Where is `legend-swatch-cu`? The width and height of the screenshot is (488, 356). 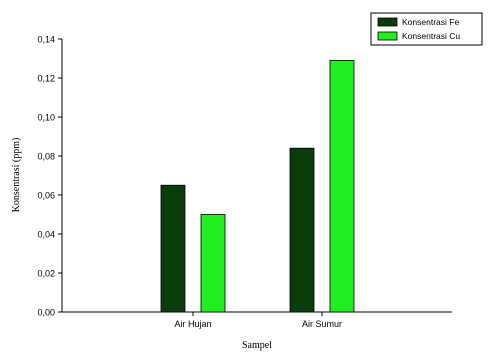 legend-swatch-cu is located at coordinates (387, 36).